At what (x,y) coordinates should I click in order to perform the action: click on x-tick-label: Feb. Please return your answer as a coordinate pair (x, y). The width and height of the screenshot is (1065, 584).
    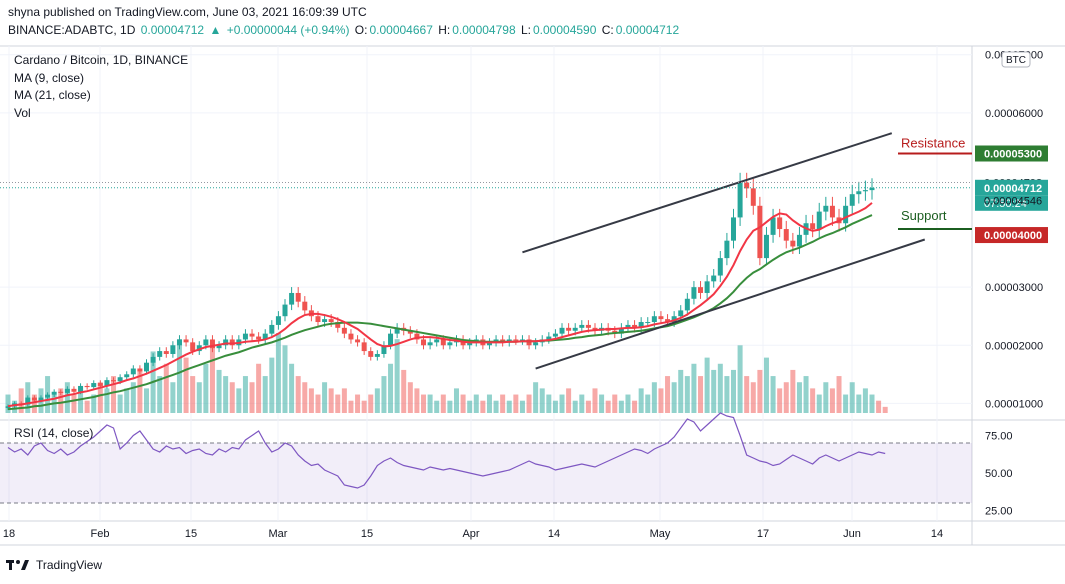
    Looking at the image, I should click on (100, 534).